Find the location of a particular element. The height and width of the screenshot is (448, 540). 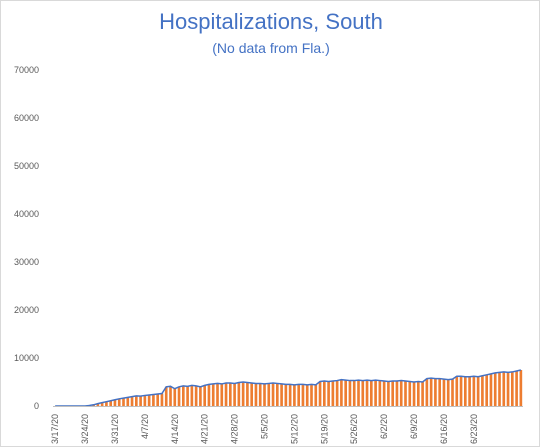

x-tick-label: 5/26/20 is located at coordinates (354, 429).